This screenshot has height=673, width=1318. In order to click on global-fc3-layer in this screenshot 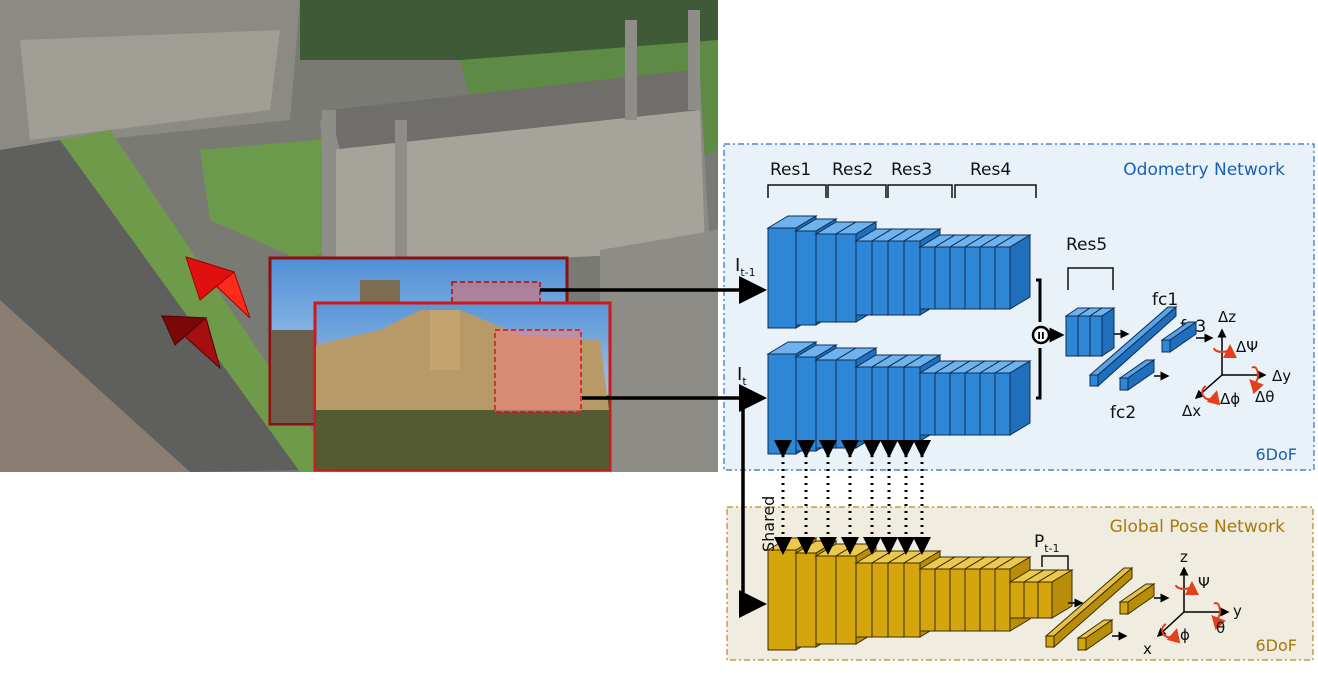, I will do `click(1137, 599)`.